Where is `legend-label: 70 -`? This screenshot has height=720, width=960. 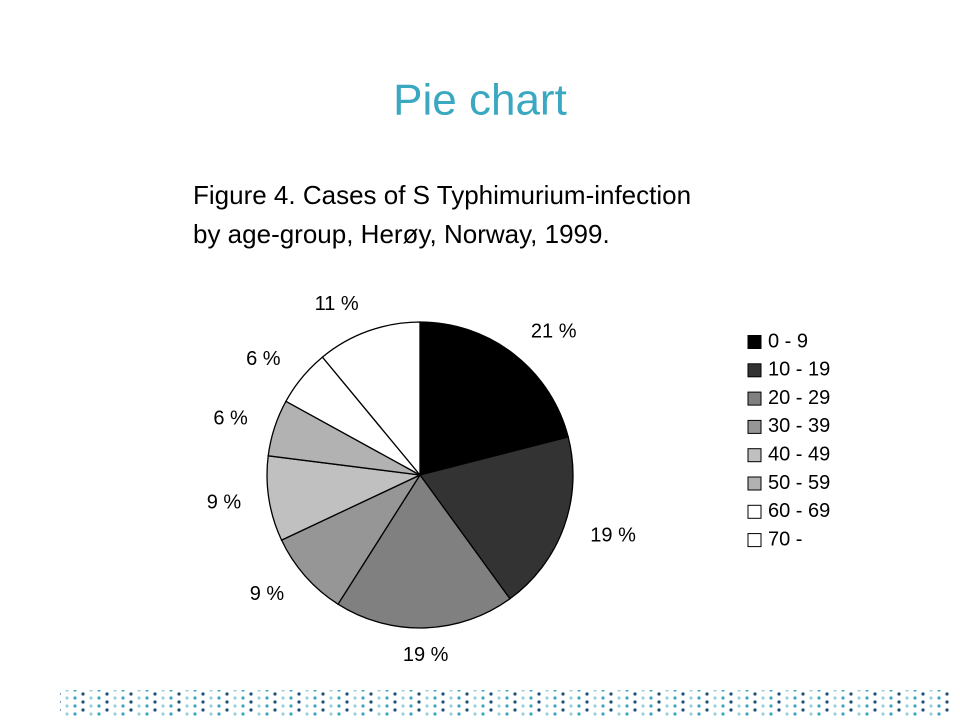 legend-label: 70 - is located at coordinates (785, 539).